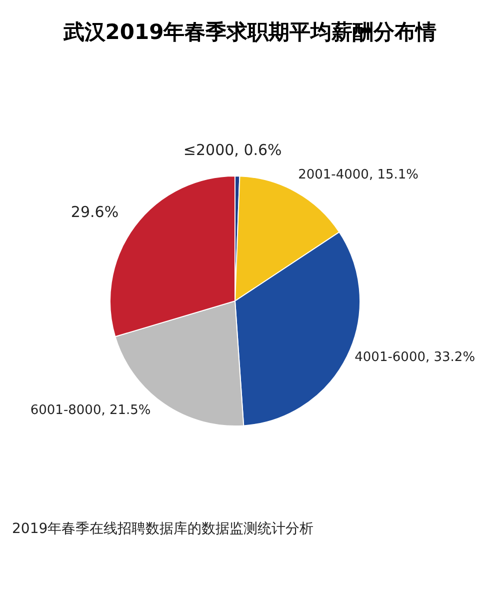 The width and height of the screenshot is (500, 600). Describe the element at coordinates (415, 358) in the screenshot. I see `slice-label: 4001-6000, 33.2%` at that location.